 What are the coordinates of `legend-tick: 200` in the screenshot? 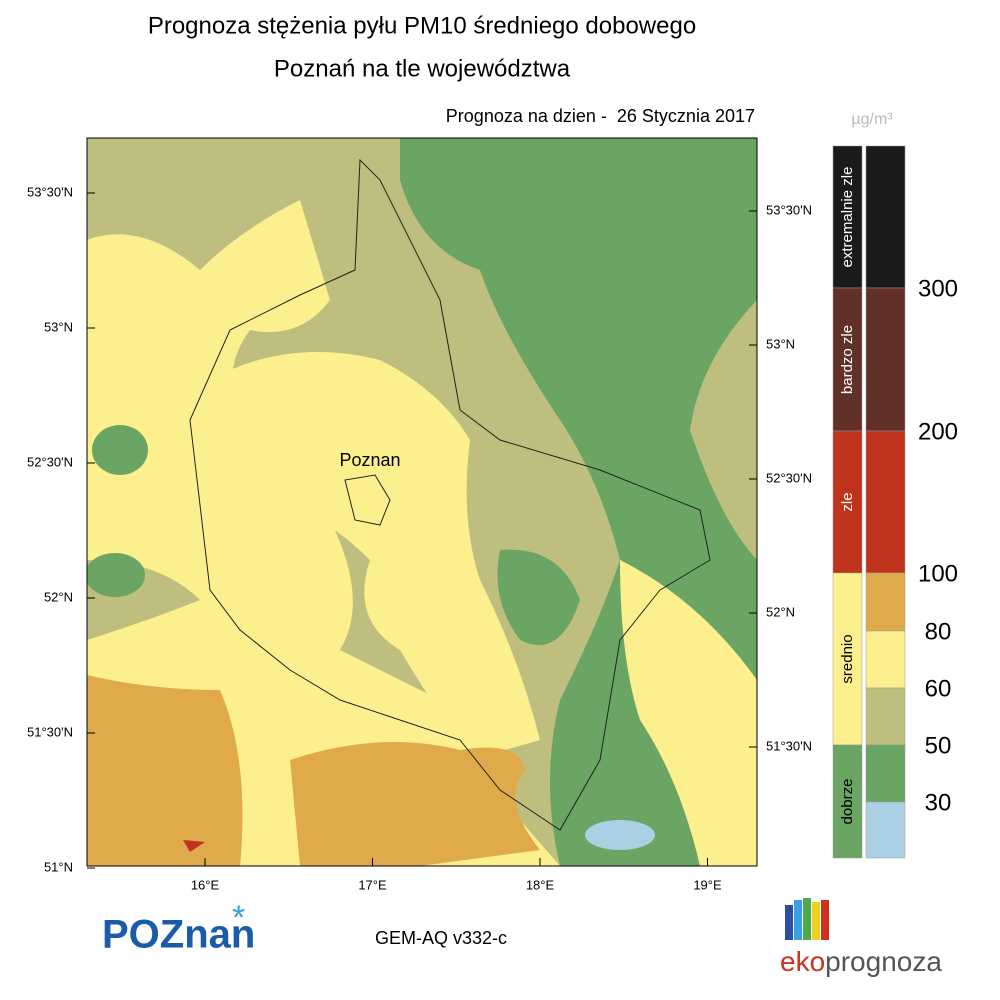 It's located at (938, 431).